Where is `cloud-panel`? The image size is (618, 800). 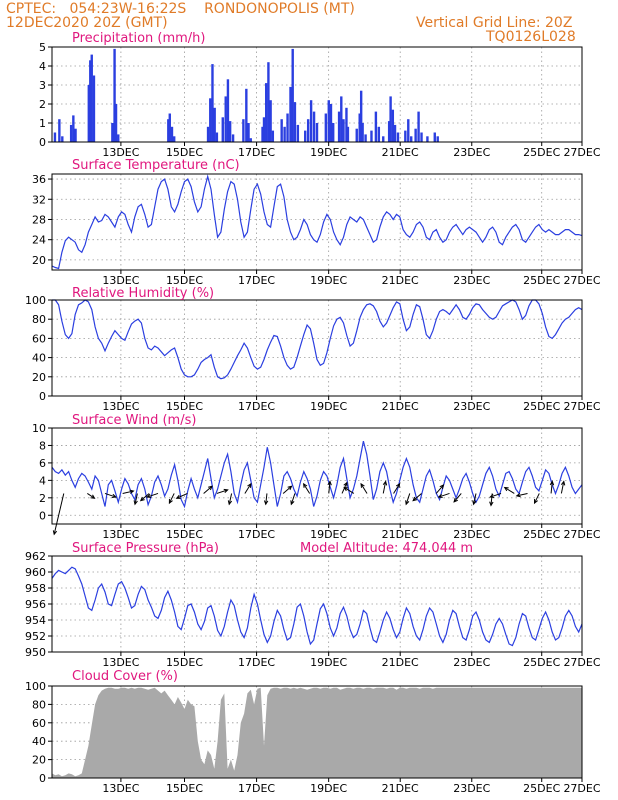
cloud-panel is located at coordinates (315, 733).